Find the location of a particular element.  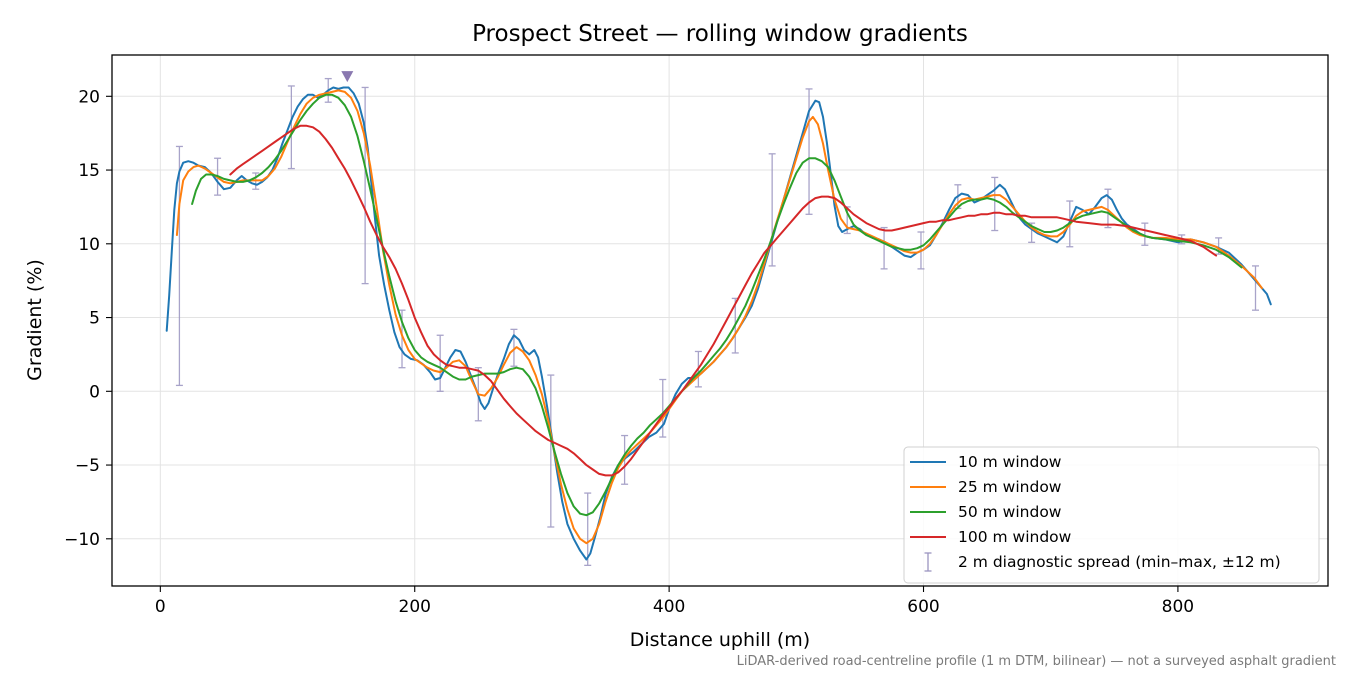

x-tick-label: 400 is located at coordinates (669, 607).